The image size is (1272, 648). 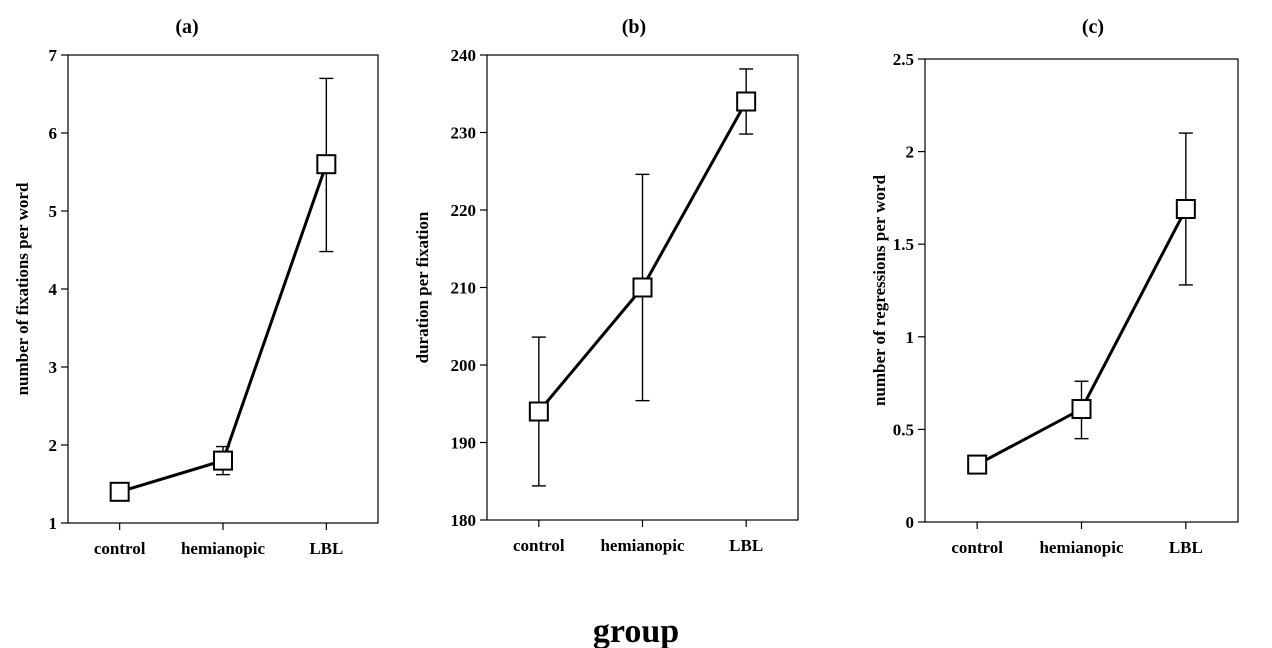 What do you see at coordinates (53, 289) in the screenshot?
I see `y-tick-label: 4` at bounding box center [53, 289].